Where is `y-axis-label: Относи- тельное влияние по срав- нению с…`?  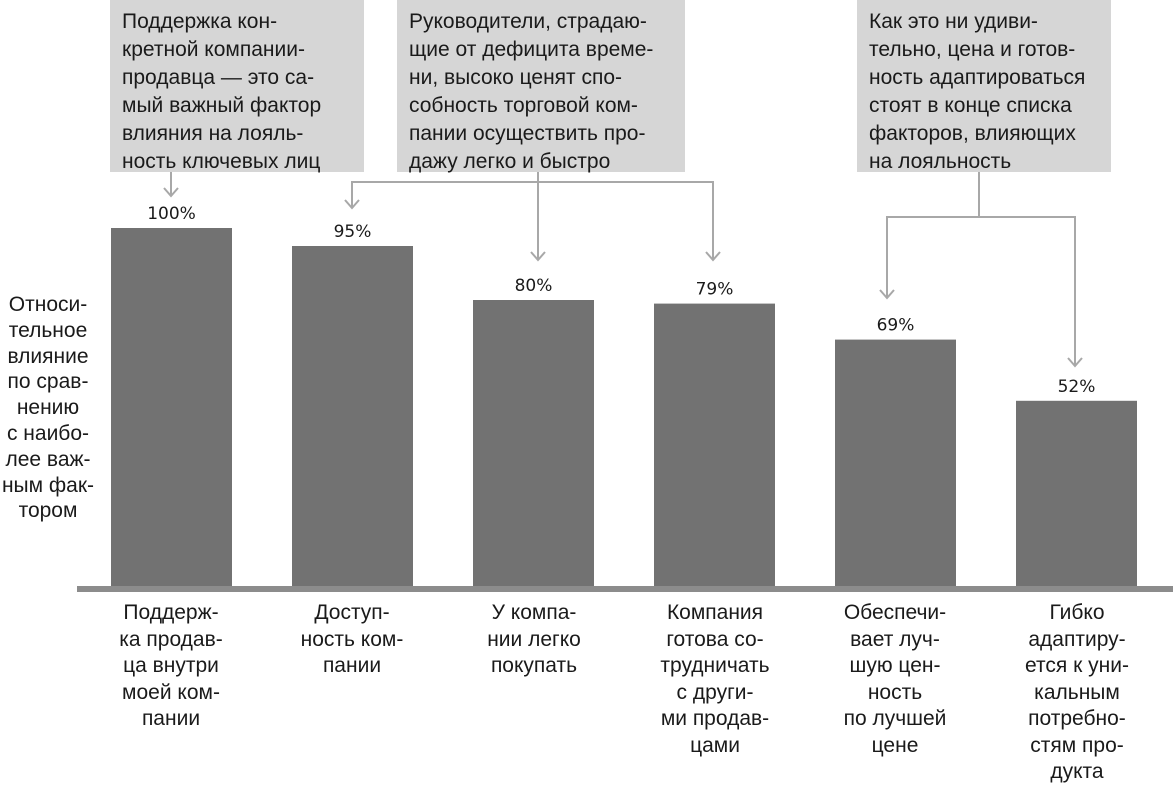 y-axis-label: Относи- тельное влияние по срав- нению с… is located at coordinates (48, 408).